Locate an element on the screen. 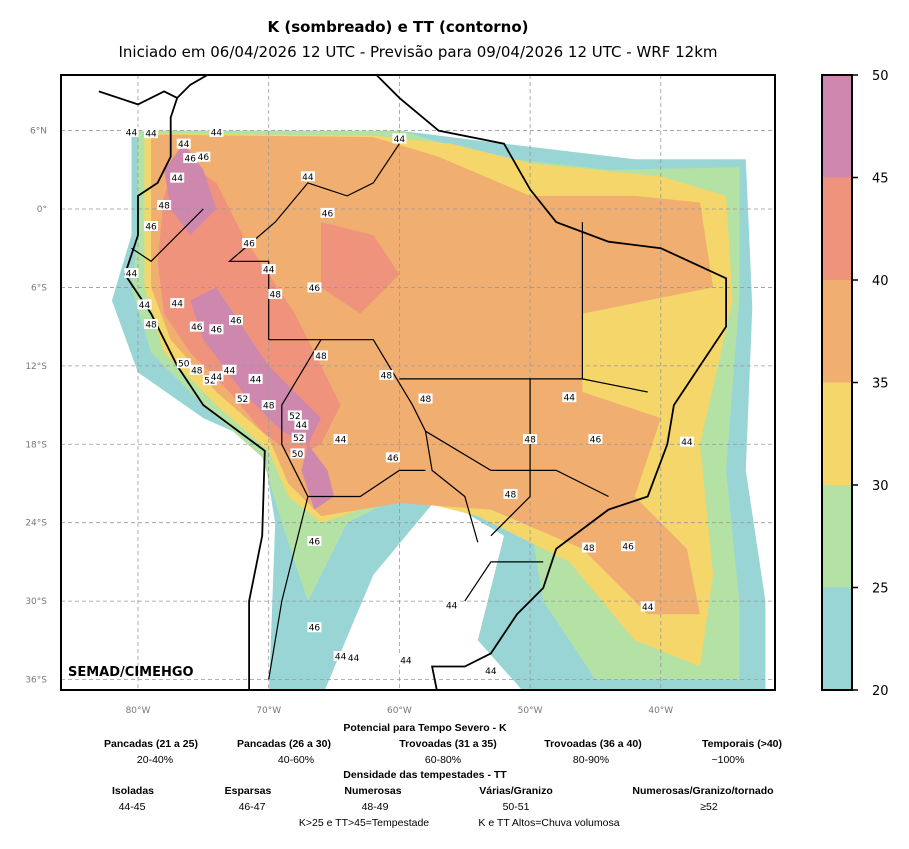  colorbar-tick-label: 30 is located at coordinates (880, 486).